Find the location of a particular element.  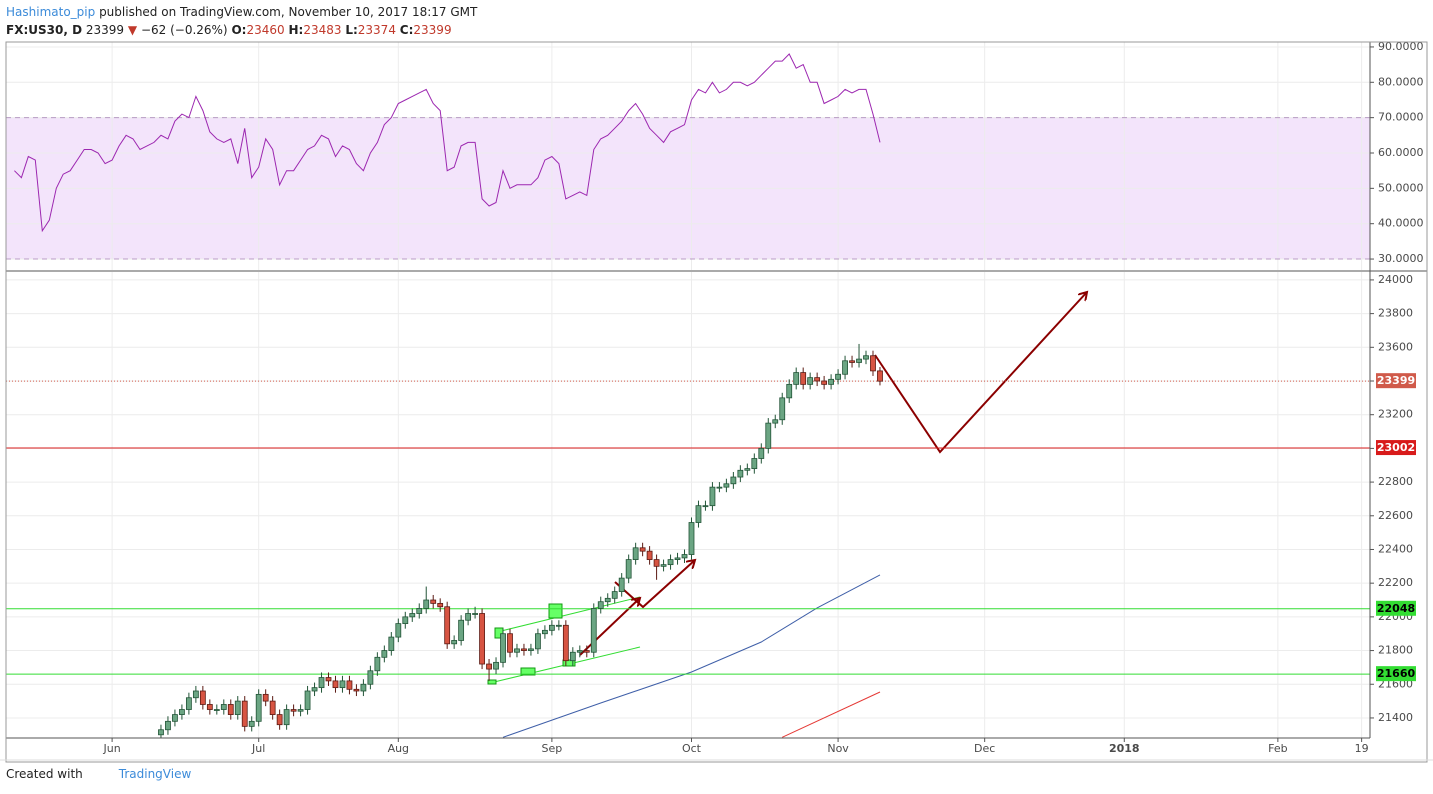

high-label: H: is located at coordinates (296, 30).